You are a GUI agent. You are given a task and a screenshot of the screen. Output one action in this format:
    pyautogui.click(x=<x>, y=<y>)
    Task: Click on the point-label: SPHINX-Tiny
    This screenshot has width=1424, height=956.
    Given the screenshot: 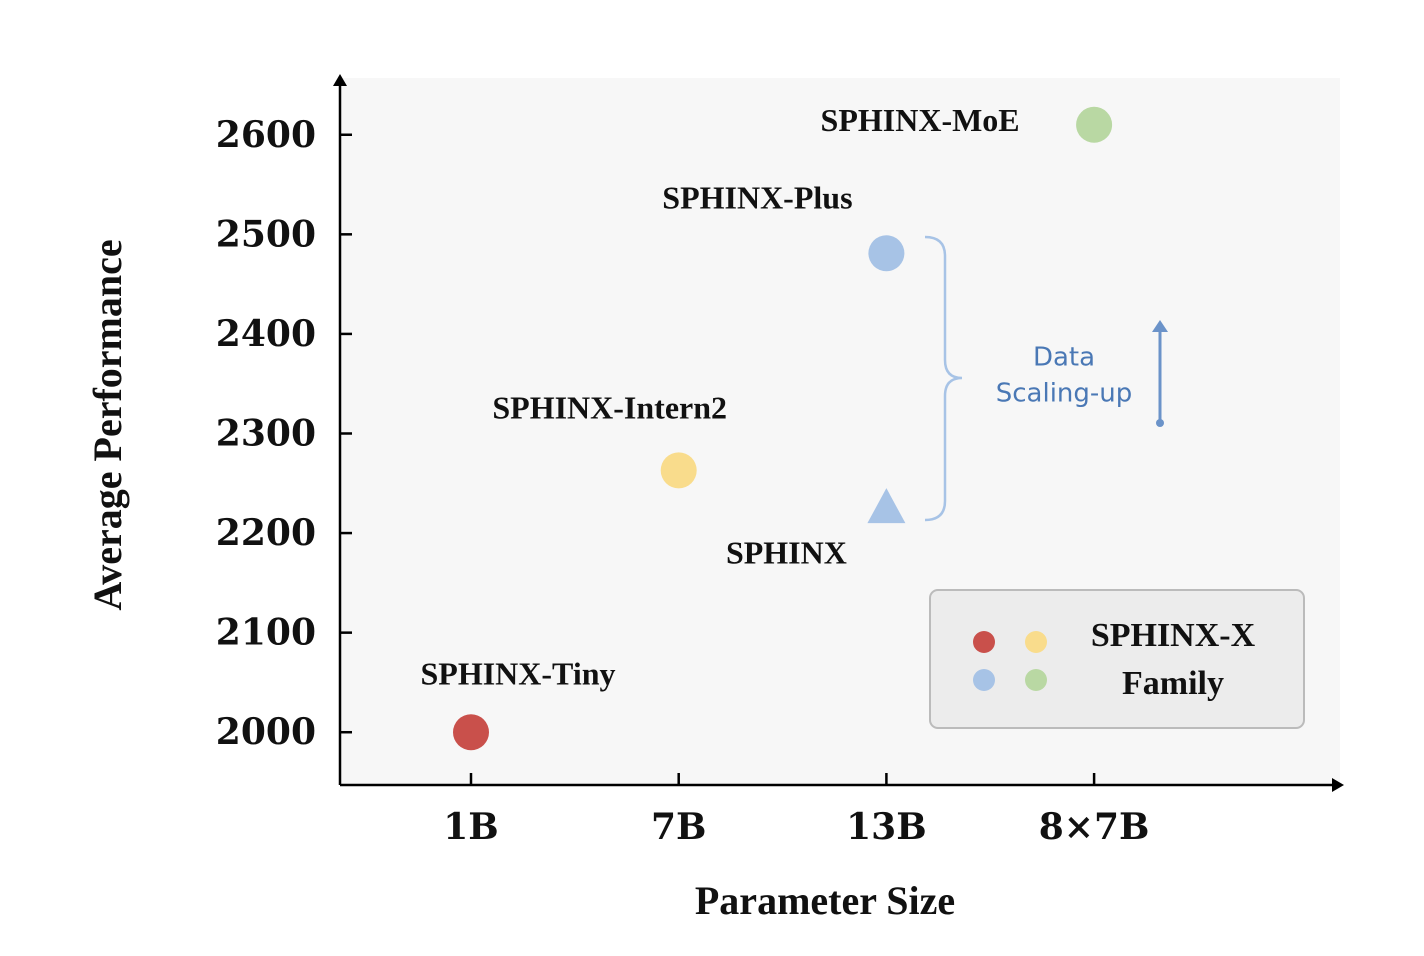 What is the action you would take?
    pyautogui.click(x=517, y=674)
    